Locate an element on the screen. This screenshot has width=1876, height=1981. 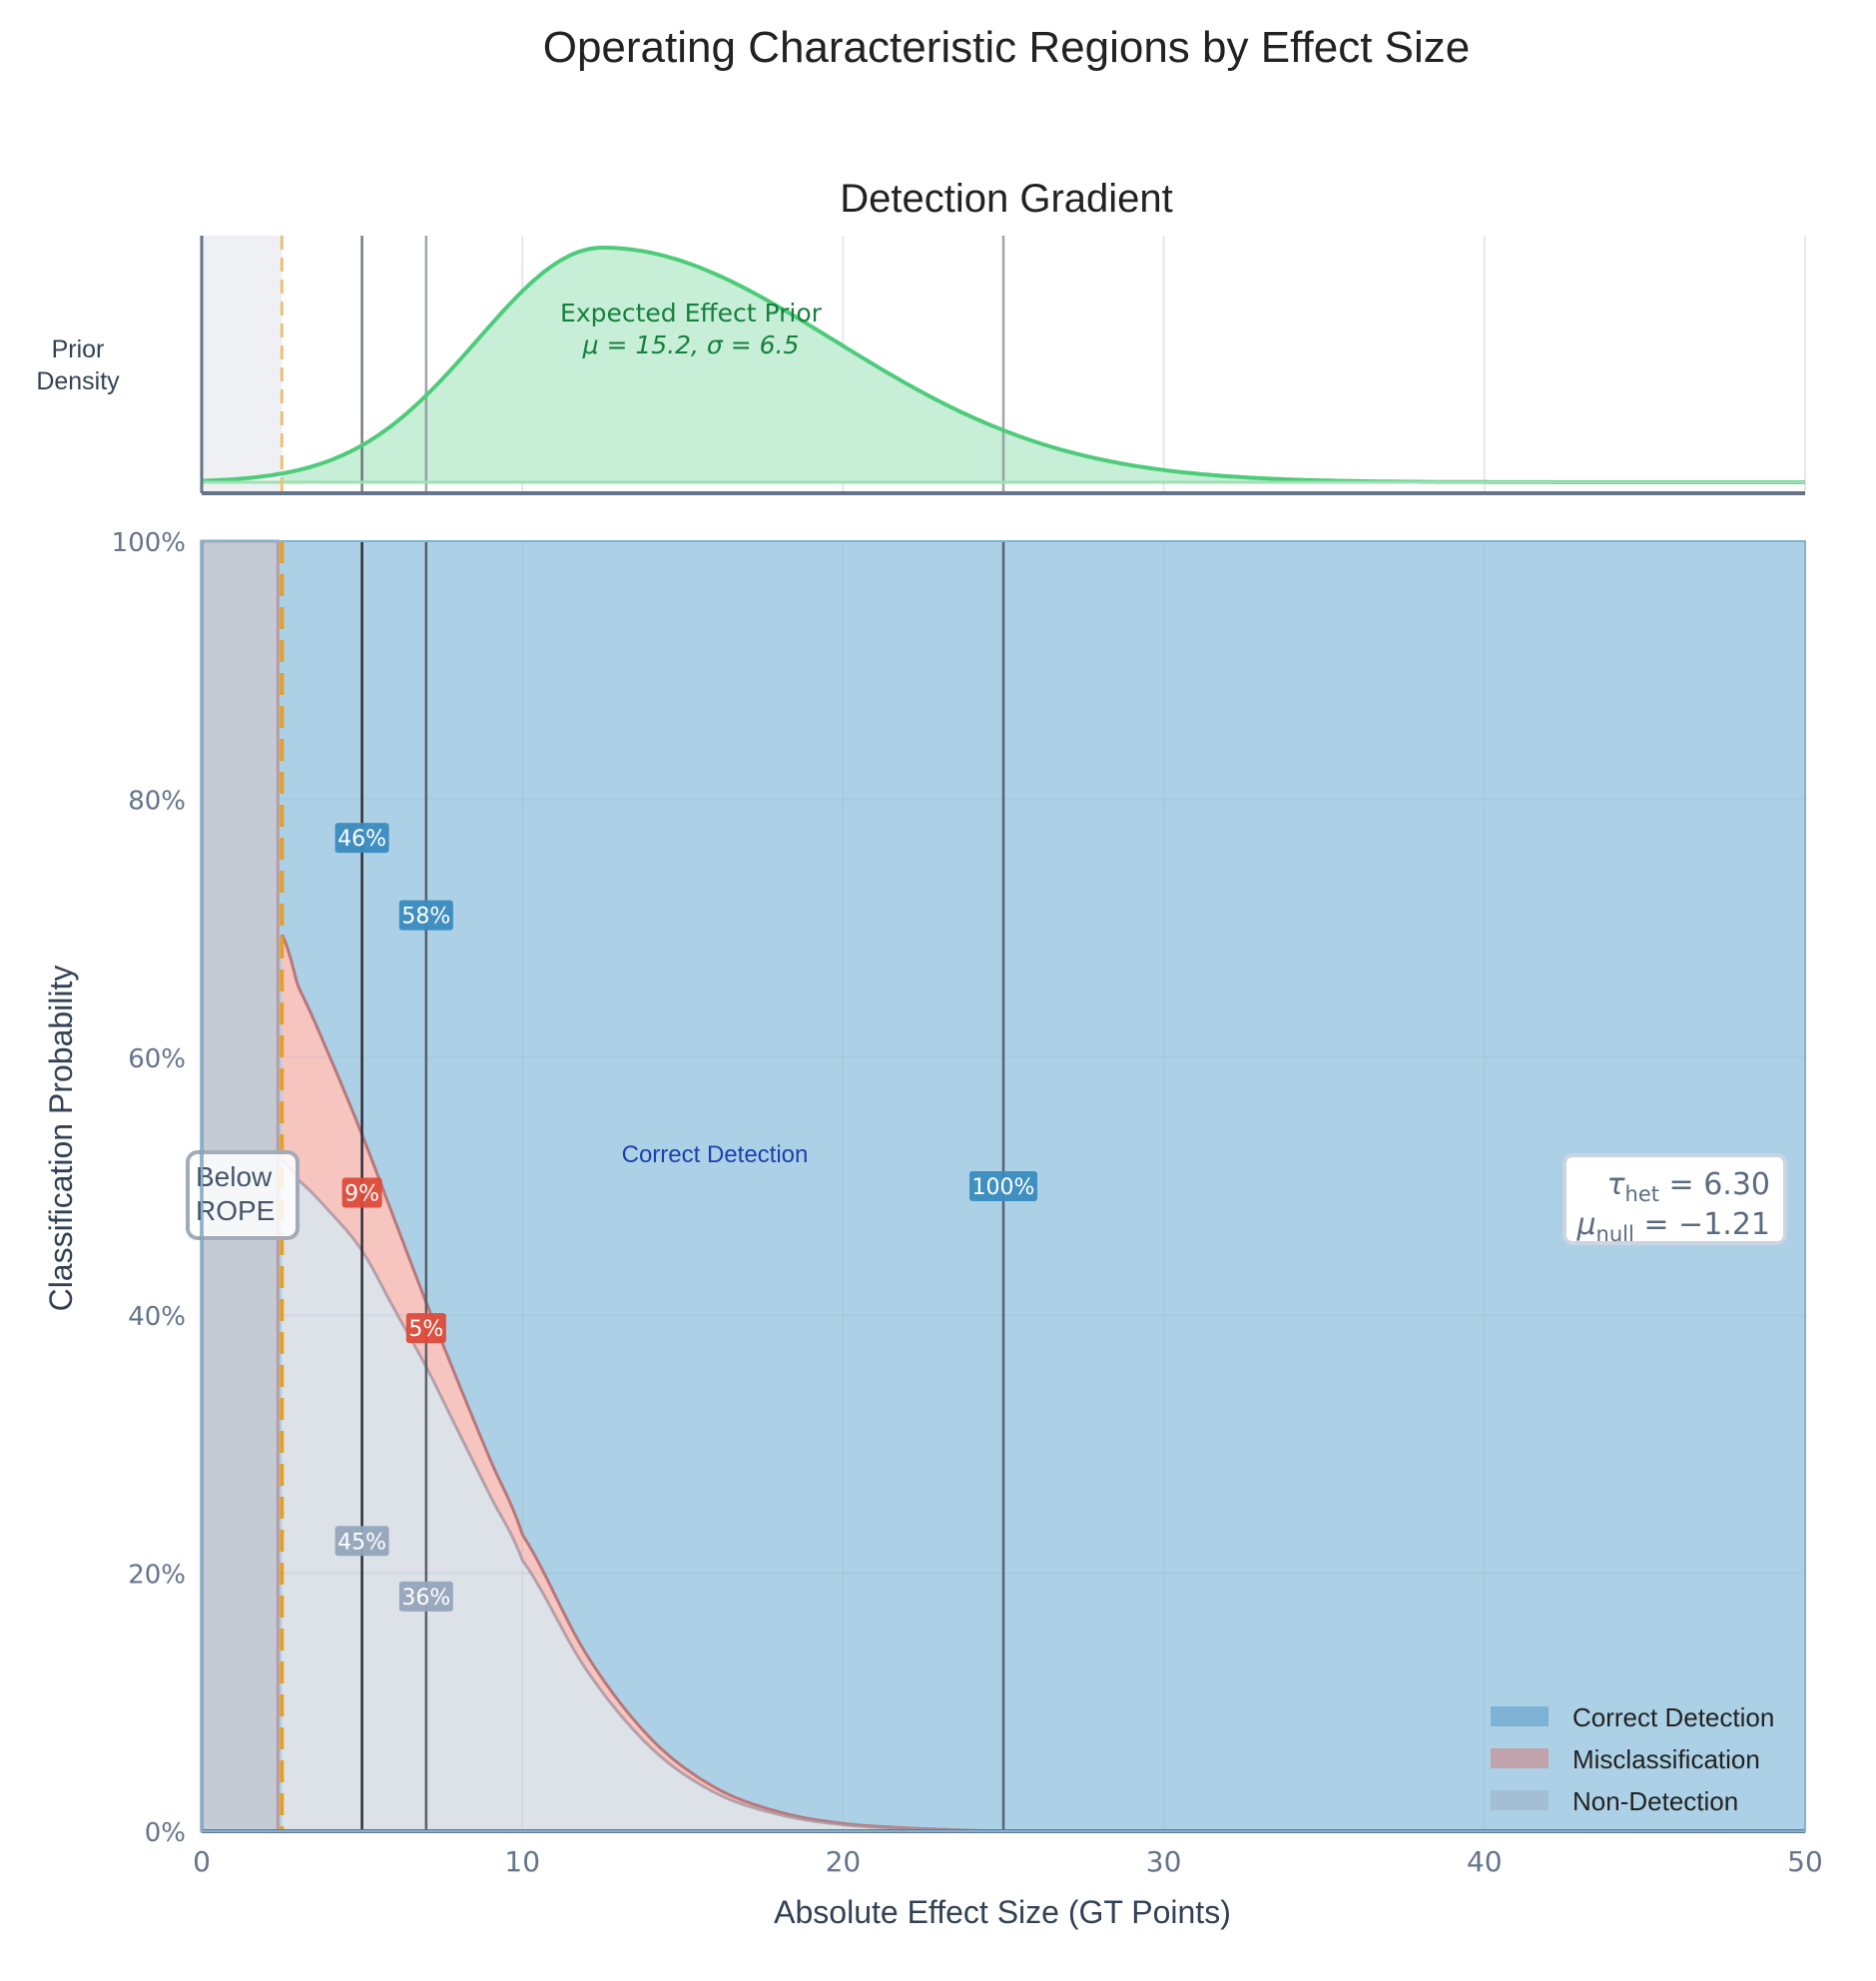
correct-detection-region-label: Correct Detection is located at coordinates (715, 1154).